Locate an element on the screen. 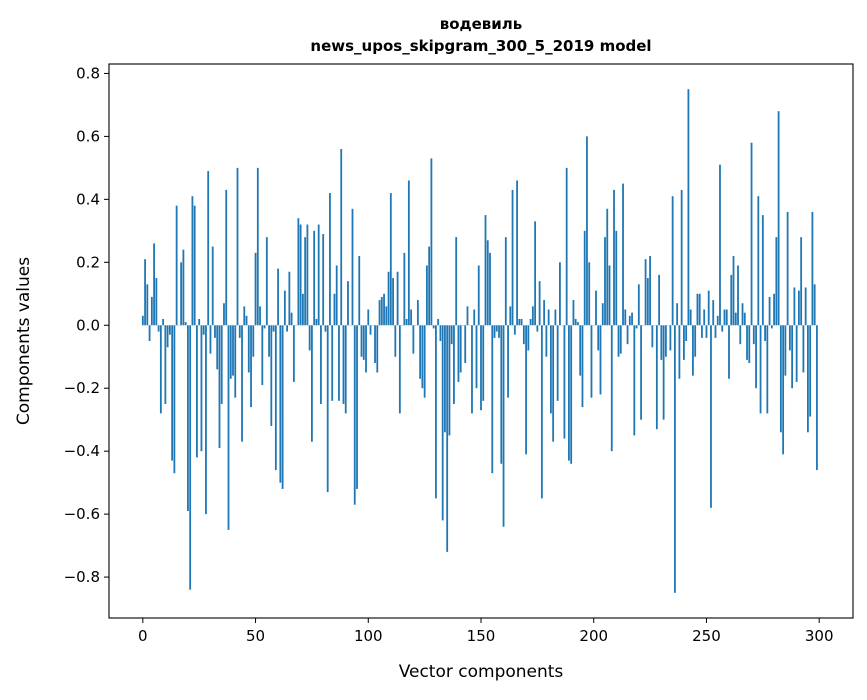 The height and width of the screenshot is (700, 867). y-axis-ticks: −0.8−0.6−0.4−0.20.00.20.40.60.8 is located at coordinates (86, 325).